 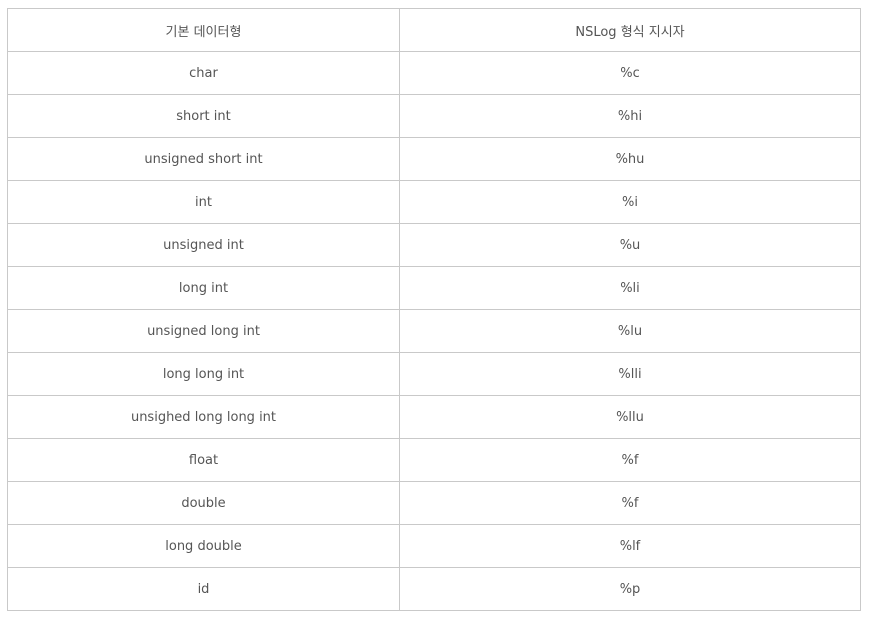 I want to click on table-row: unsigned int %u, so click(x=434, y=245).